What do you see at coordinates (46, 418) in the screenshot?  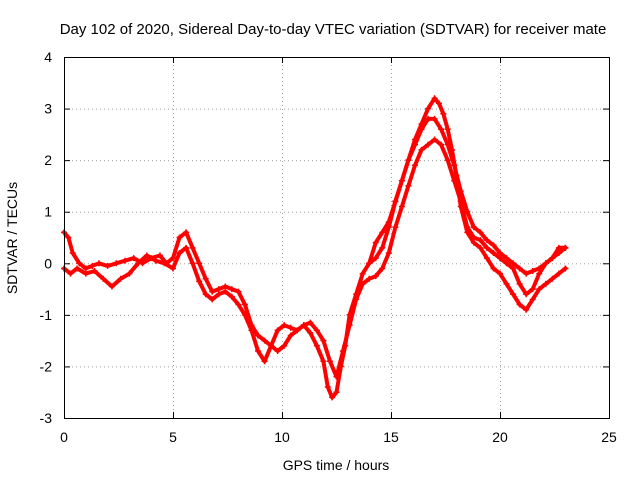 I see `y-tick-label: -3` at bounding box center [46, 418].